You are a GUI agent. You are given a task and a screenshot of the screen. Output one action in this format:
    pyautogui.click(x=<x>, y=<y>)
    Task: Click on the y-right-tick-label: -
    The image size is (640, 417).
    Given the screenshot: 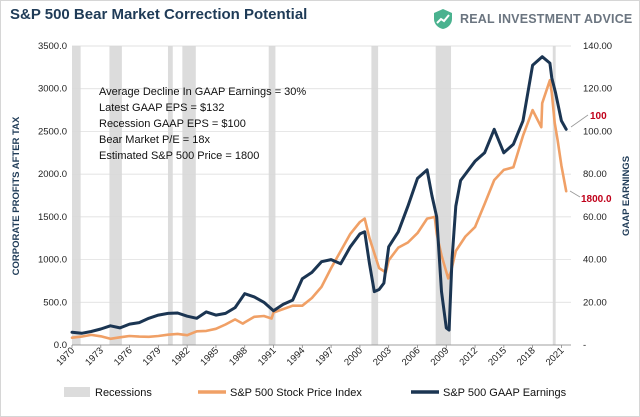 What is the action you would take?
    pyautogui.click(x=584, y=345)
    